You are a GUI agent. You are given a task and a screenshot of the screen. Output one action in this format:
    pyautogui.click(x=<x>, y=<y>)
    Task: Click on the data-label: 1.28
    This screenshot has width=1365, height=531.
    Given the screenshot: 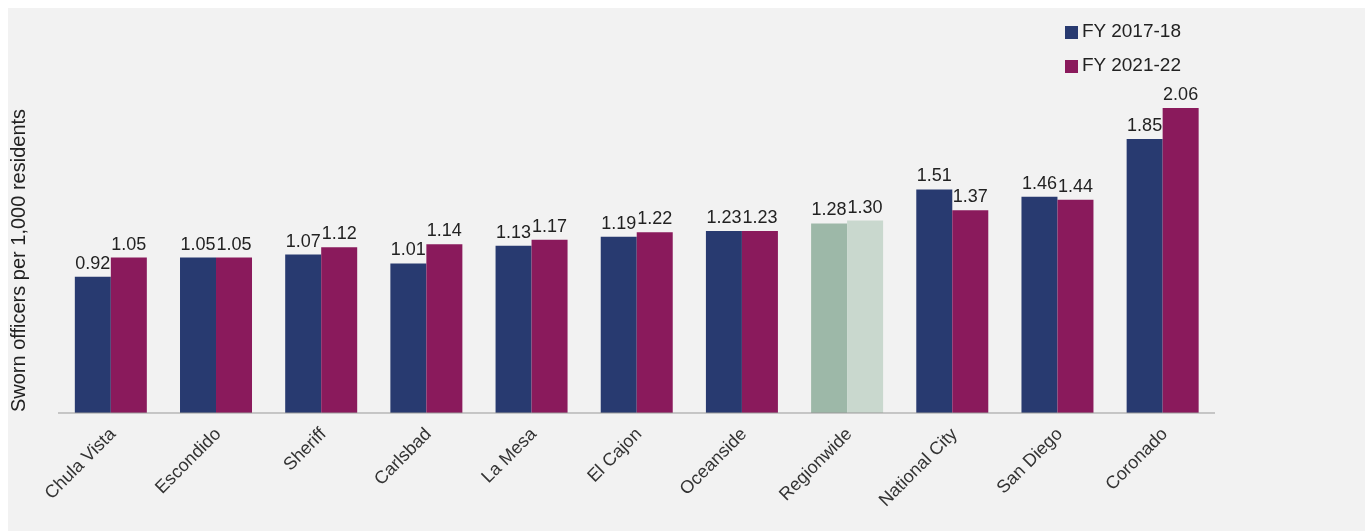 What is the action you would take?
    pyautogui.click(x=829, y=209)
    